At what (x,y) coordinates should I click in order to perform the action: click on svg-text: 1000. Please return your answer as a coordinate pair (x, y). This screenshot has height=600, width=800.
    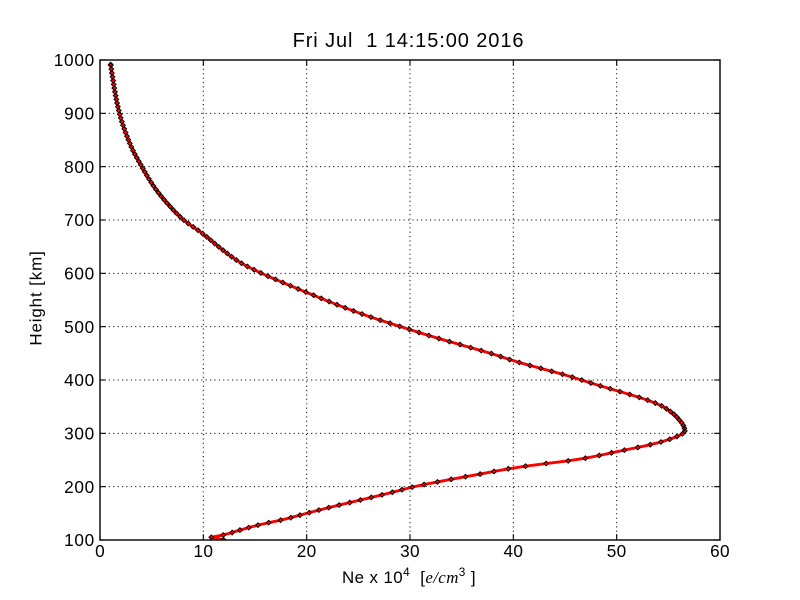
    Looking at the image, I should click on (74, 60).